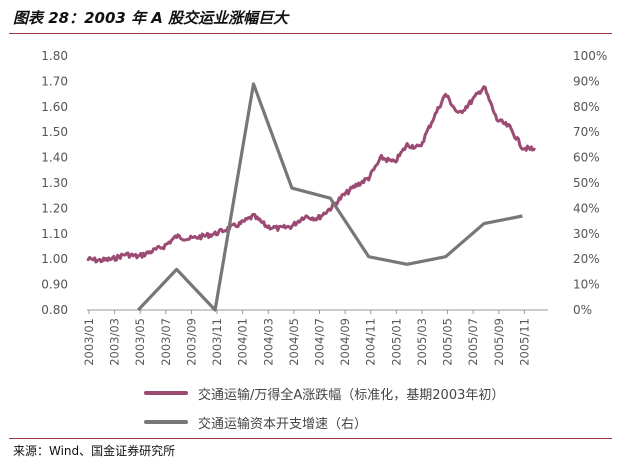 This screenshot has width=621, height=465. What do you see at coordinates (586, 183) in the screenshot?
I see `y-right-tick-label: 50%` at bounding box center [586, 183].